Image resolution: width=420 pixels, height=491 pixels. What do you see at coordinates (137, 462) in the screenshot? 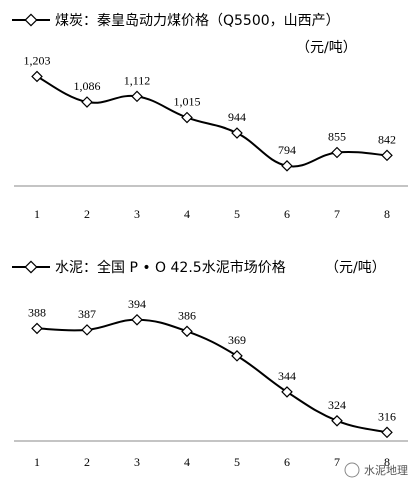
I see `chart2-tick-label-3: 3` at bounding box center [137, 462].